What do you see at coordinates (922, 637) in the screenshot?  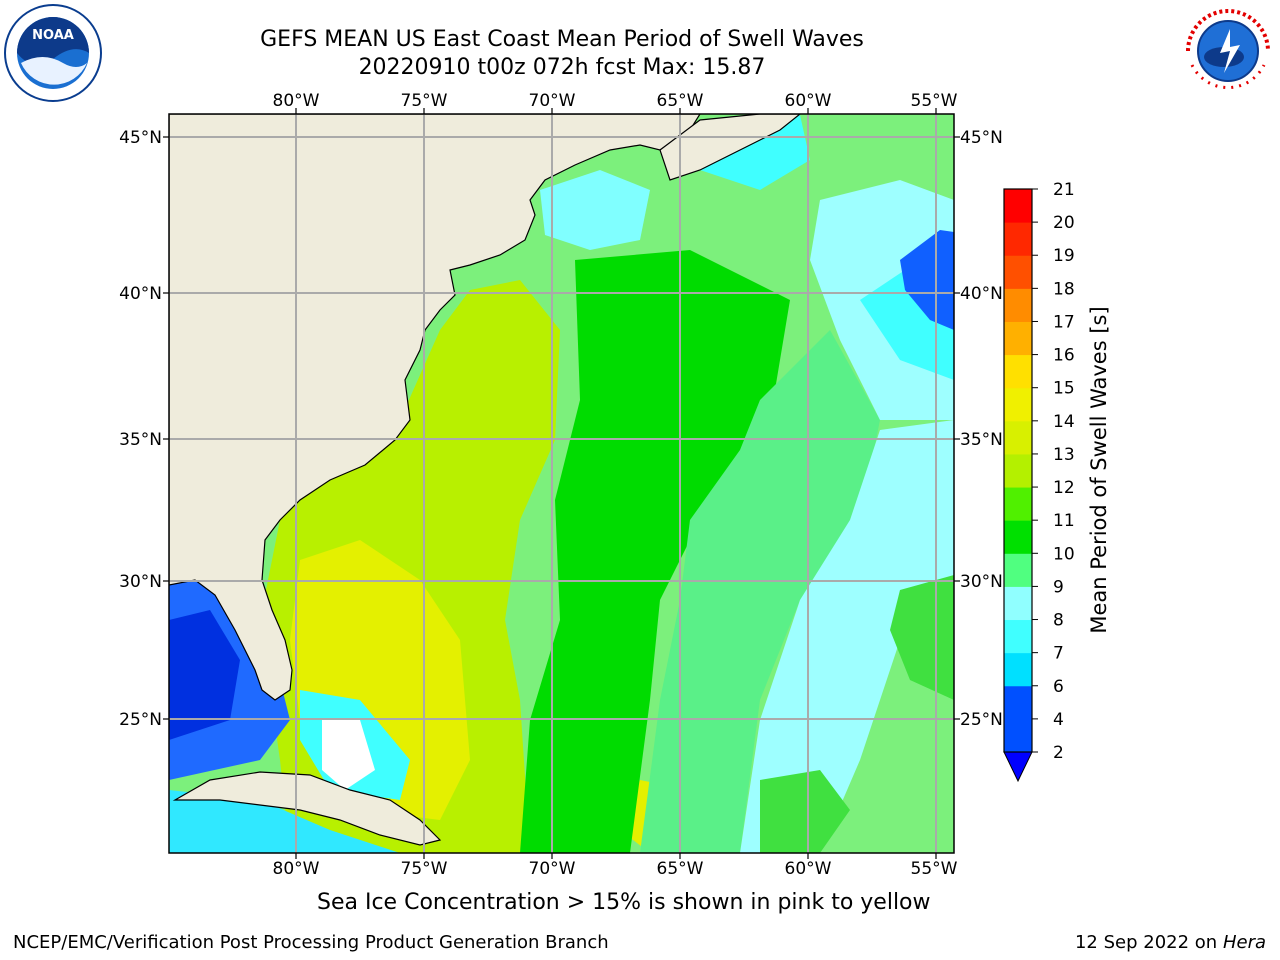 I see `swell-zone-10s-e` at bounding box center [922, 637].